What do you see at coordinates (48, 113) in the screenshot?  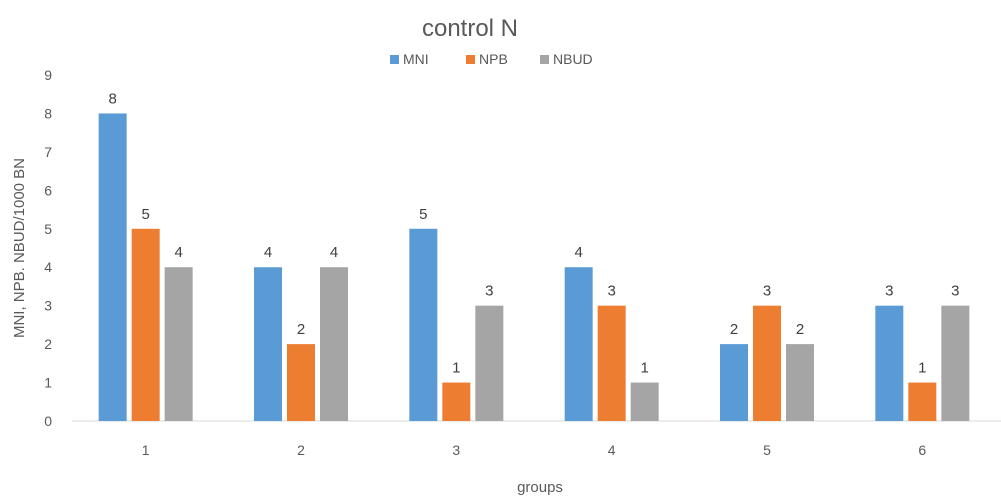 I see `y-tick-label: 8` at bounding box center [48, 113].